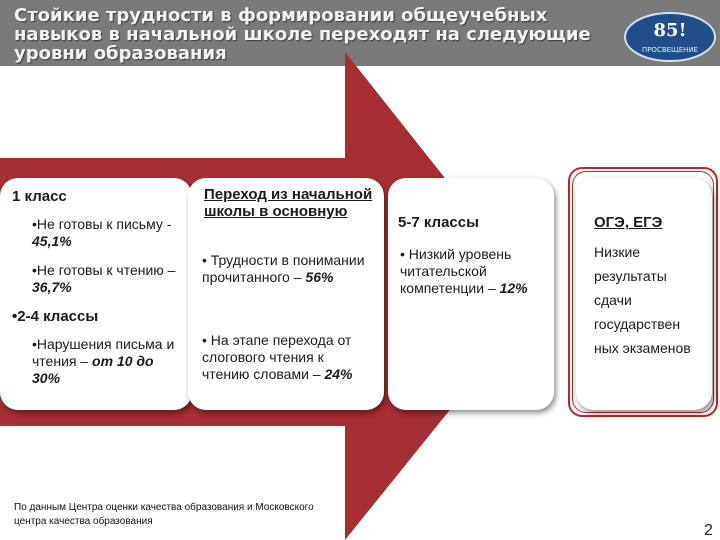 This screenshot has height=540, width=720. What do you see at coordinates (55, 316) in the screenshot?
I see `card-1-subheading: •2-4 классы` at bounding box center [55, 316].